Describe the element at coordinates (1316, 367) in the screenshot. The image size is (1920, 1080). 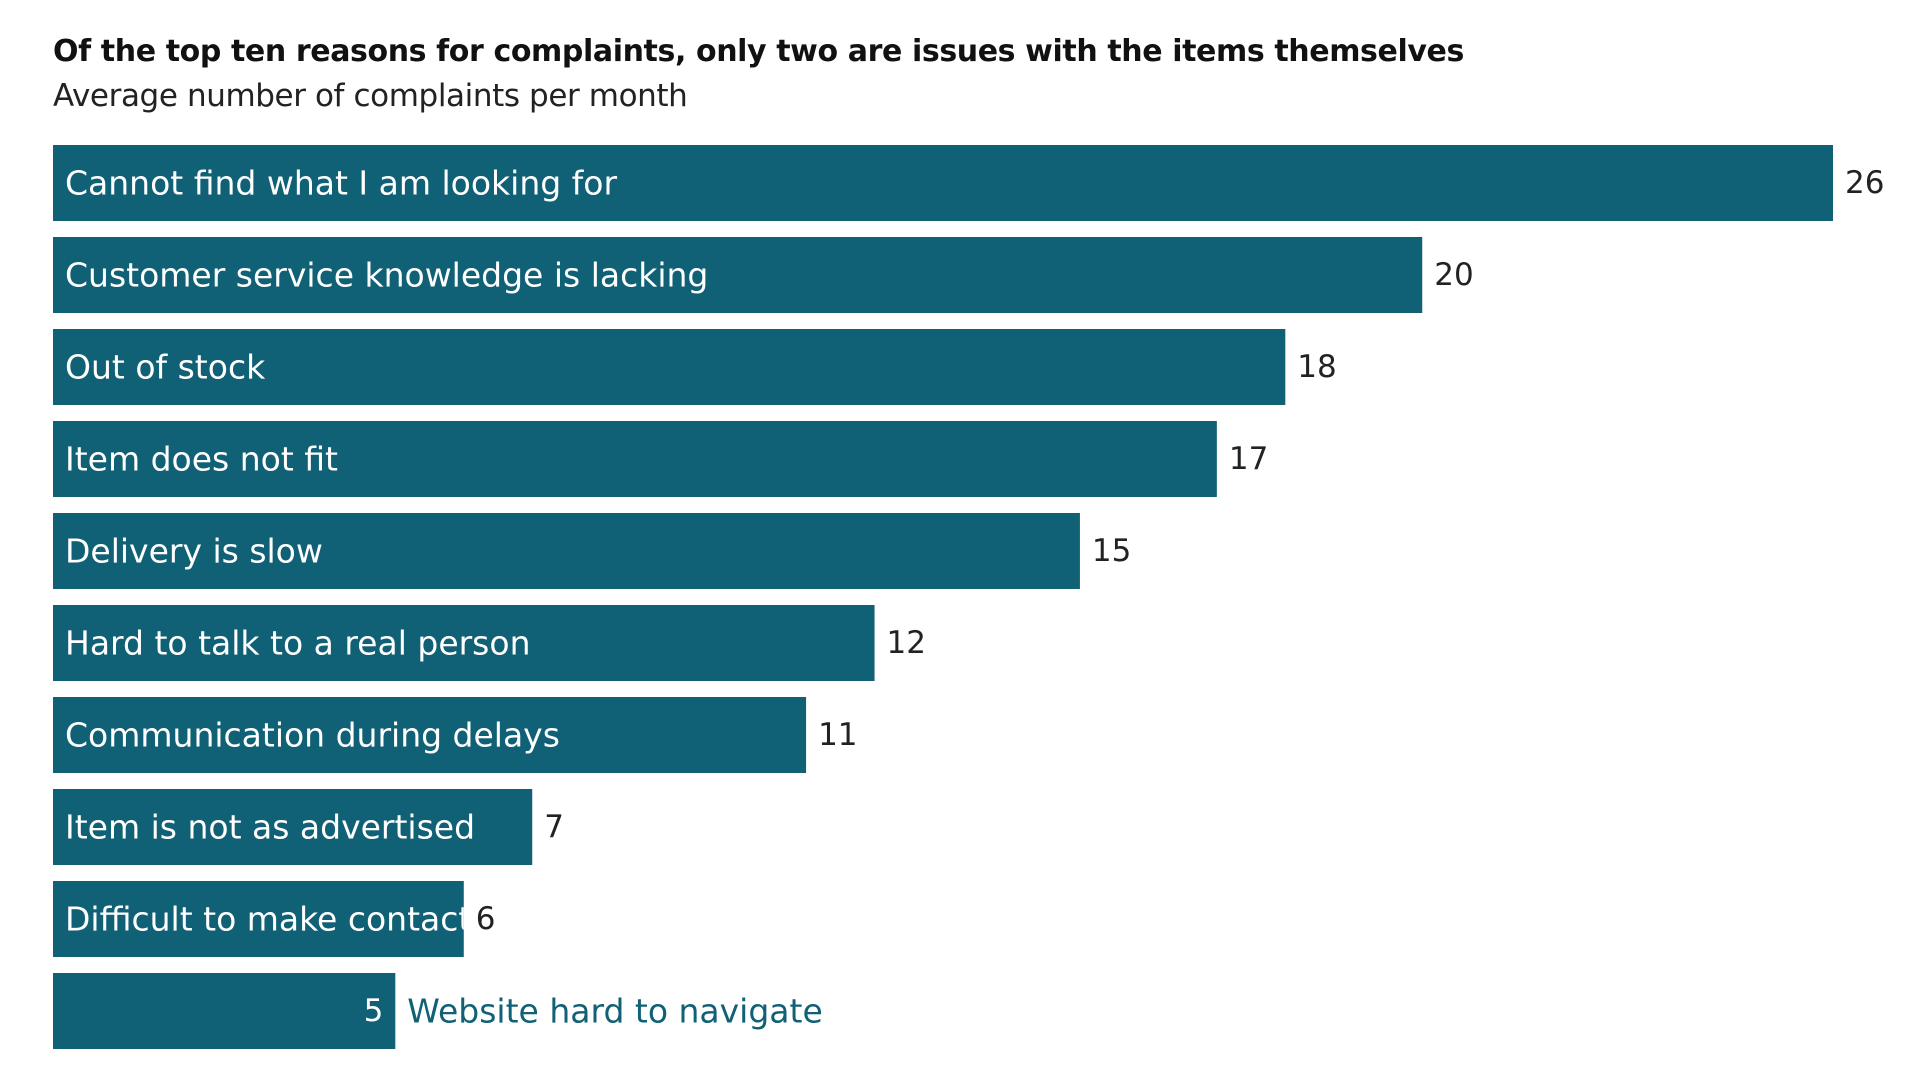
I see `value-label: 18` at that location.